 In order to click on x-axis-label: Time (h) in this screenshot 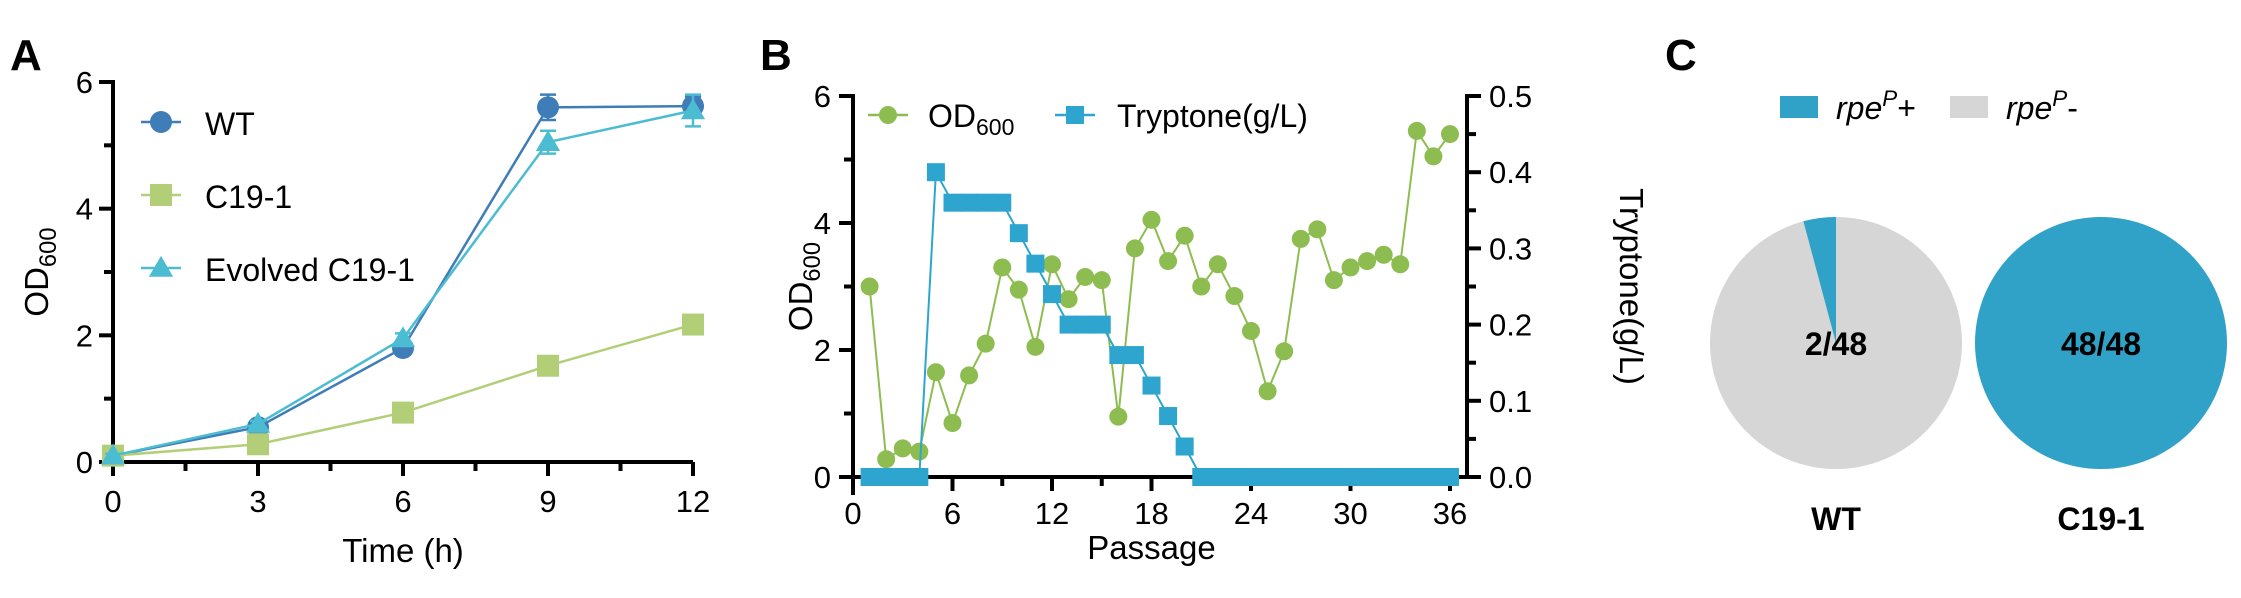, I will do `click(403, 550)`.